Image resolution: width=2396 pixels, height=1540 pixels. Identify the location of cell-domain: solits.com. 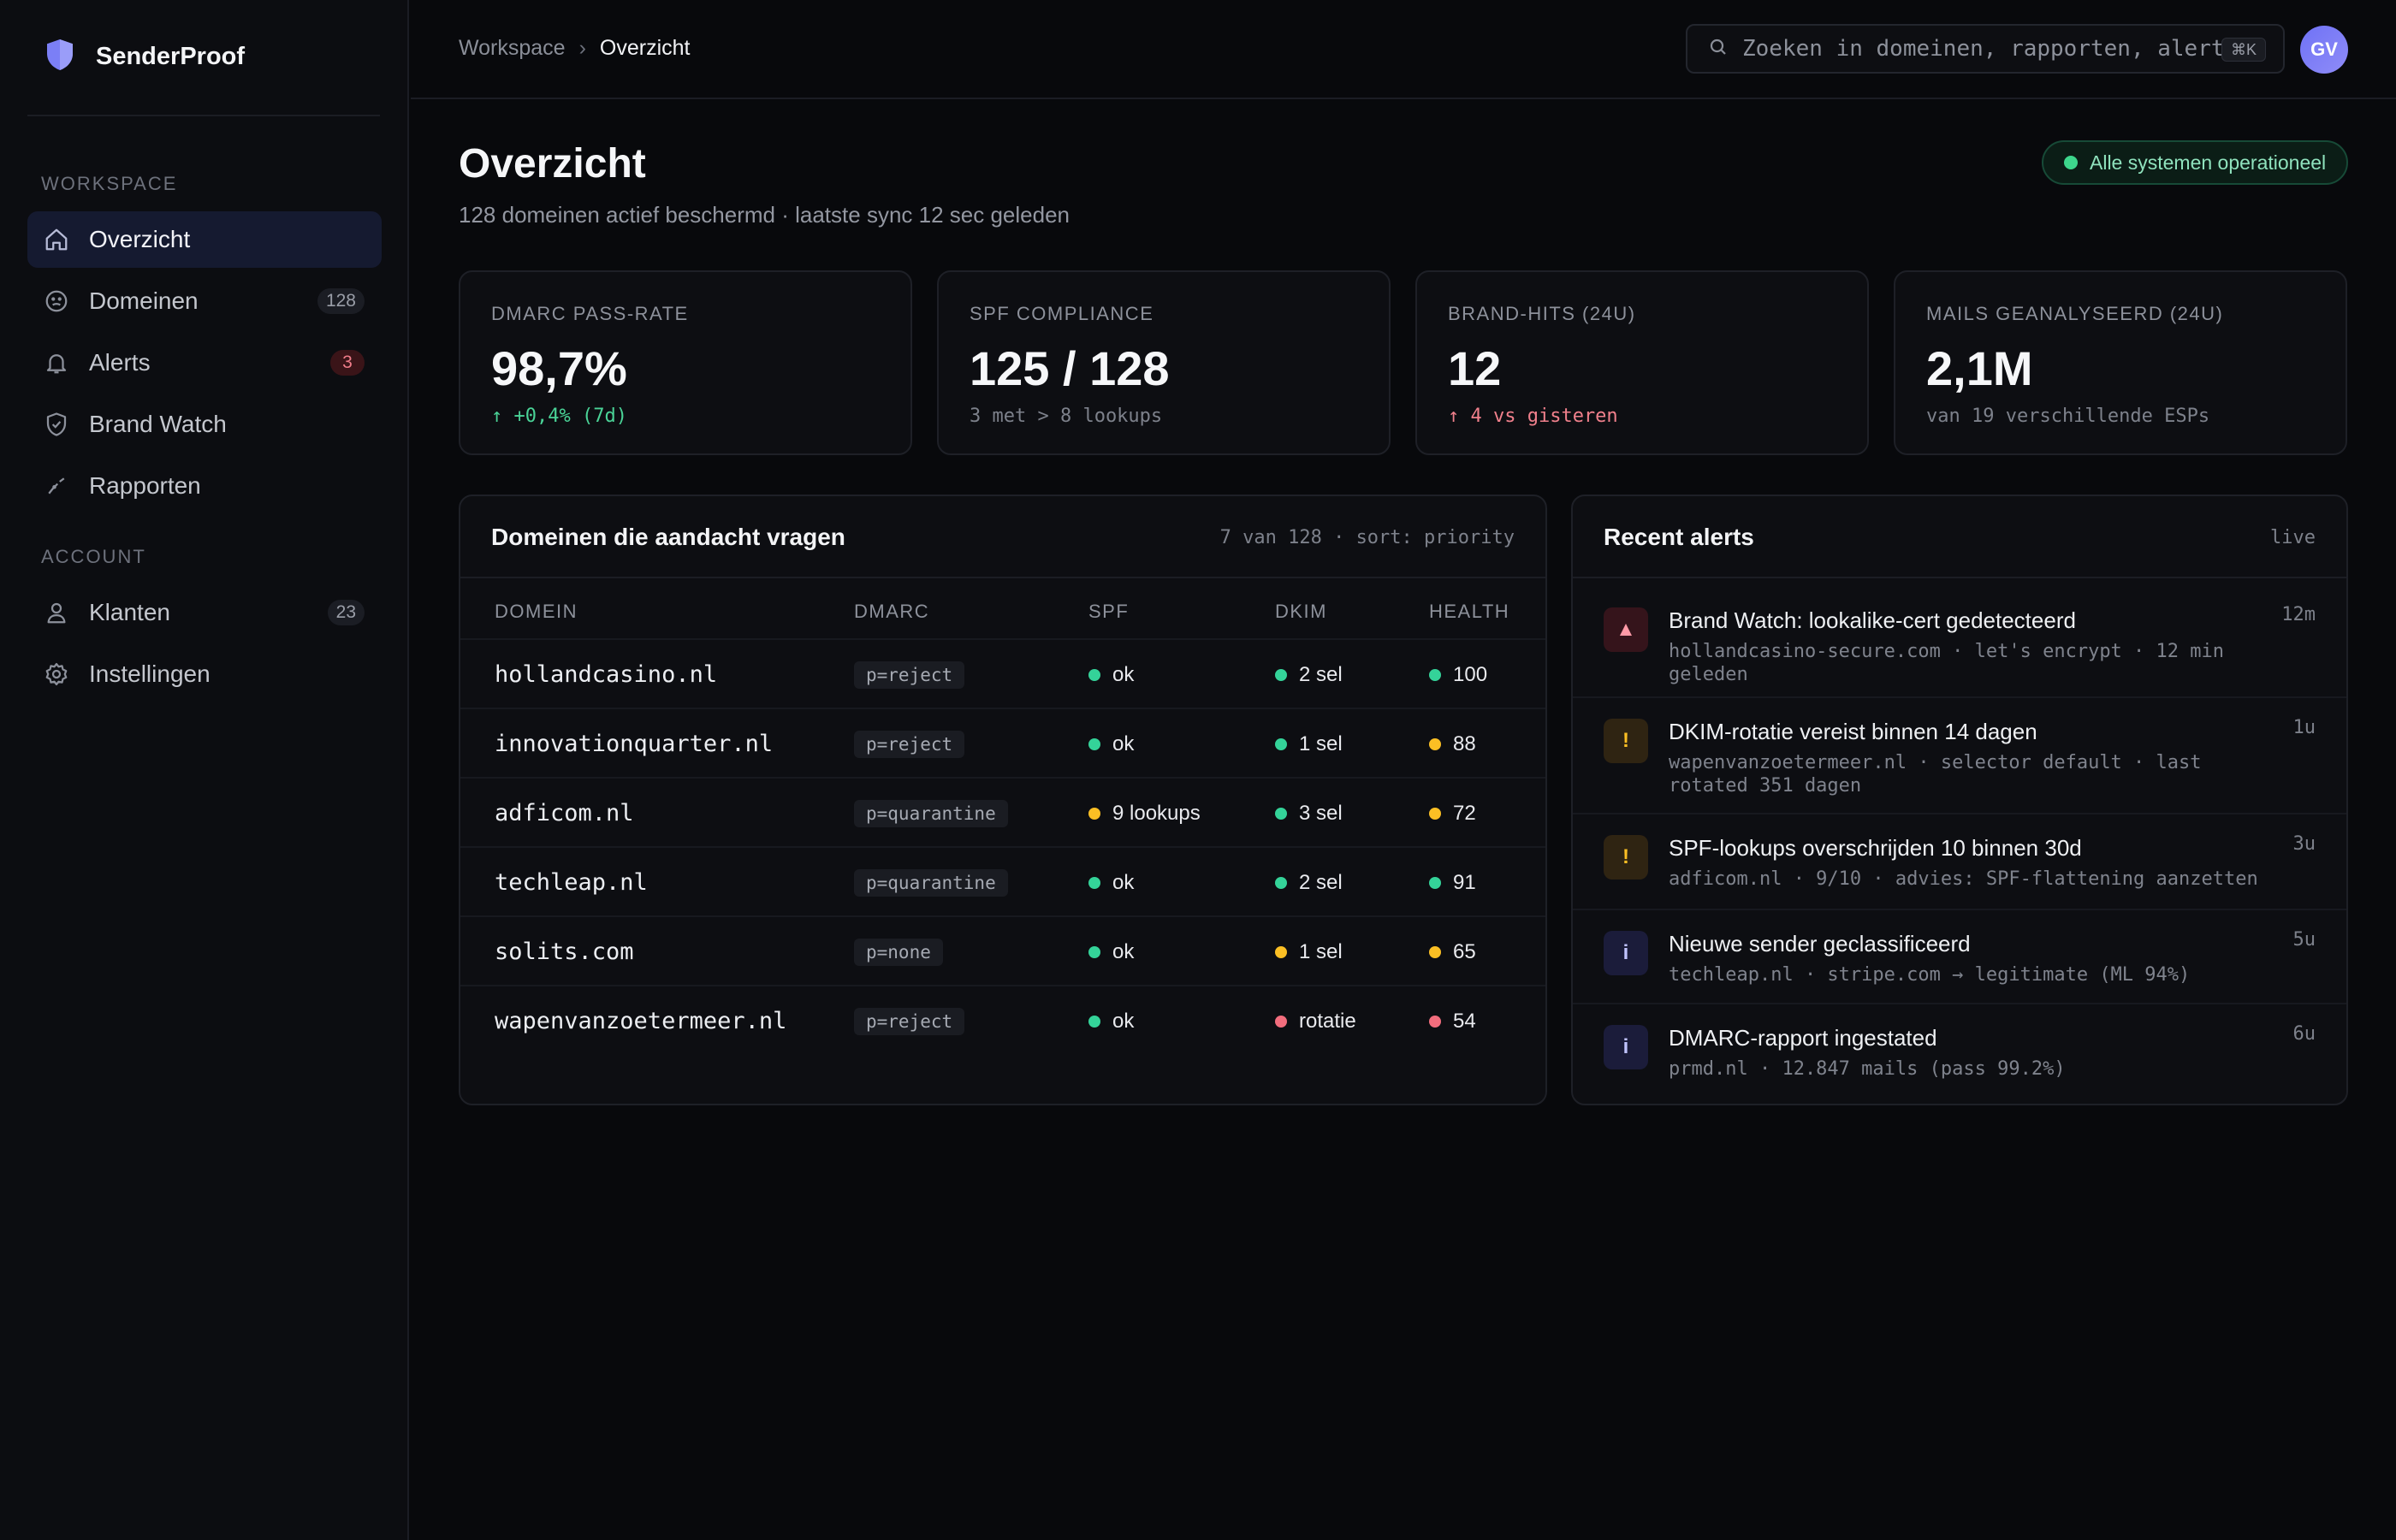
(564, 951).